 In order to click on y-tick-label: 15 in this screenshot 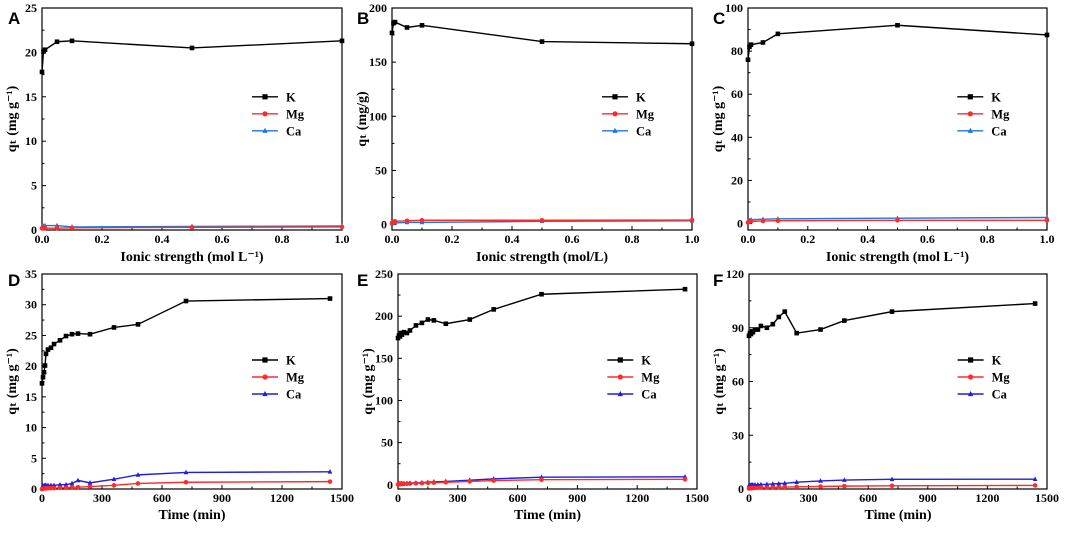, I will do `click(31, 397)`.